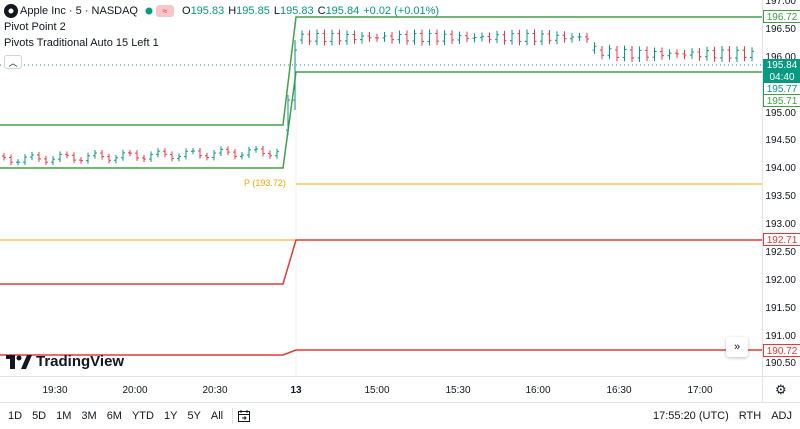  I want to click on time-tick-label: 20:30, so click(215, 390).